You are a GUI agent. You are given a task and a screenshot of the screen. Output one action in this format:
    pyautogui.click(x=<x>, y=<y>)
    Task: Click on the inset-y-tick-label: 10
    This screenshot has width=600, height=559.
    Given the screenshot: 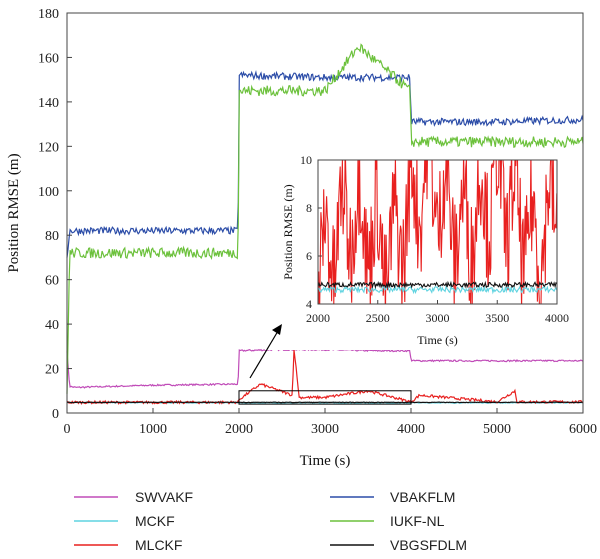 What is the action you would take?
    pyautogui.click(x=306, y=160)
    